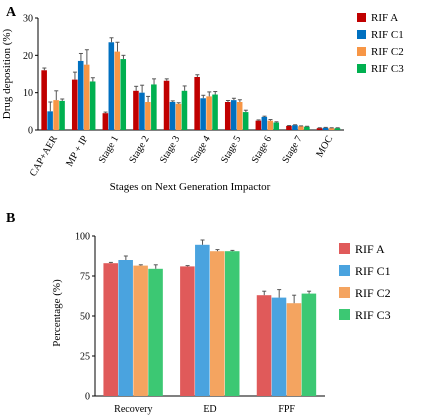 The image size is (428, 416). I want to click on chart-a-xtick-label: CAP+AER, so click(44, 156).